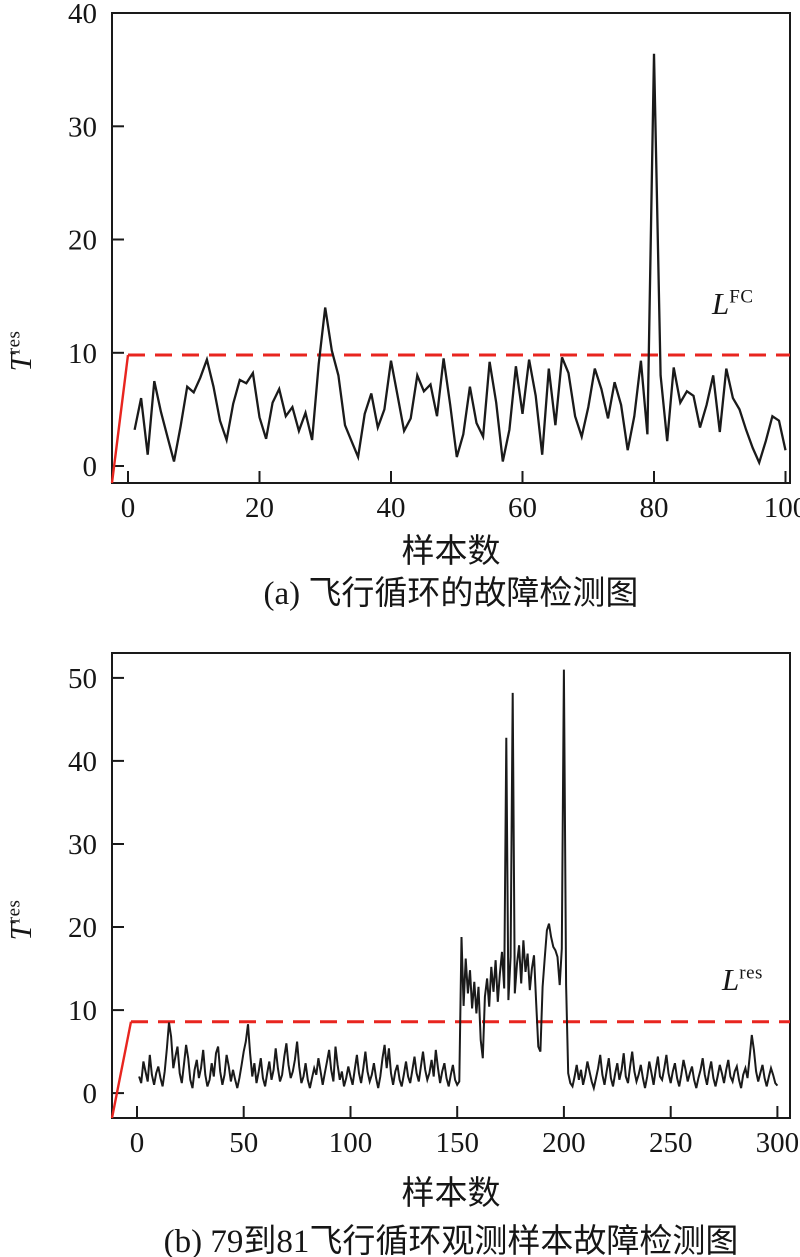 The image size is (800, 1257). I want to click on chart-a-xlabel: 样本数, so click(451, 552).